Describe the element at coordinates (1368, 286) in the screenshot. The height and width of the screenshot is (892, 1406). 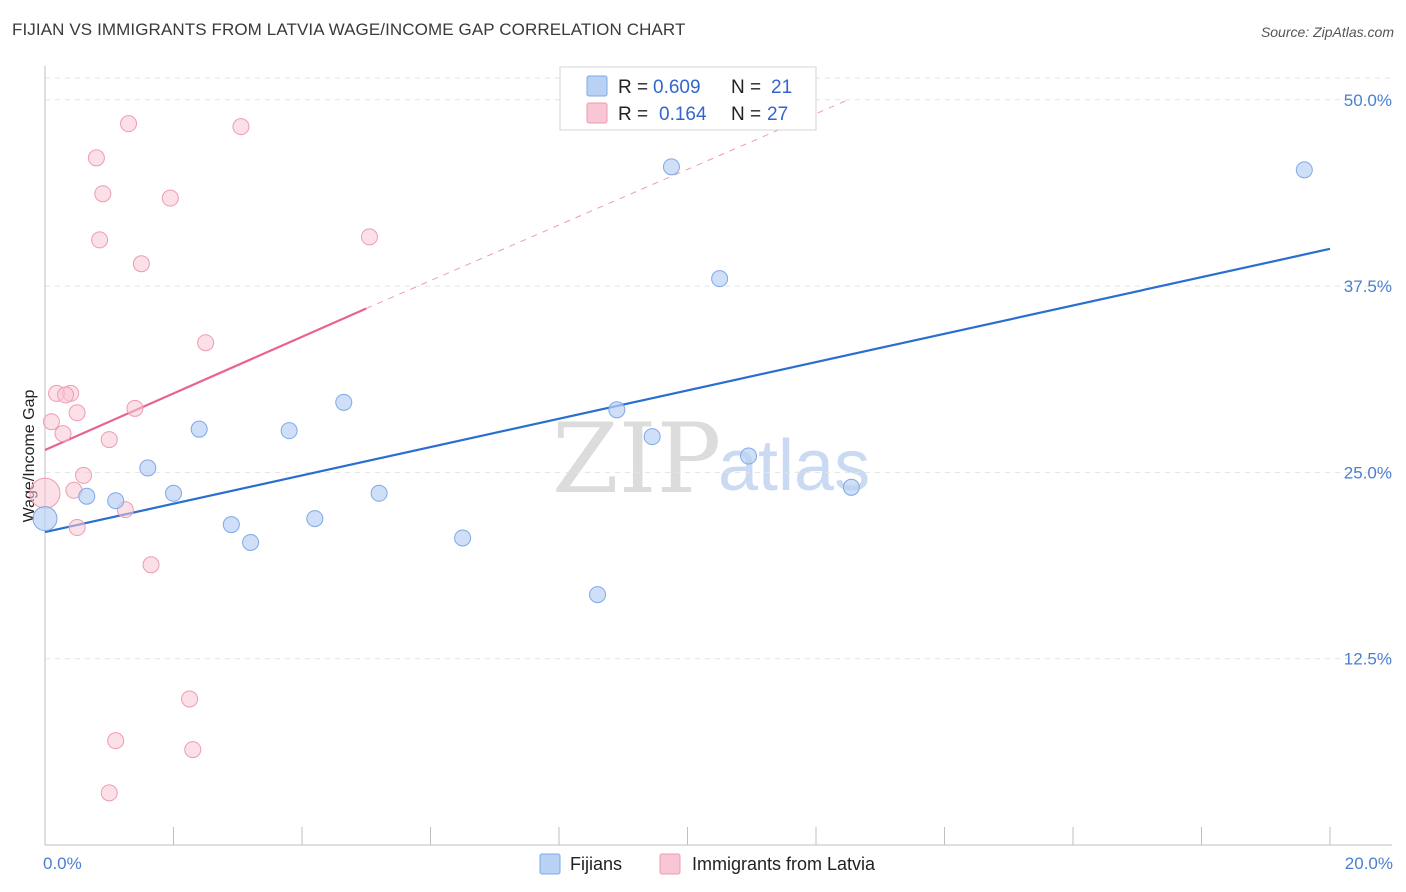
I see `y-tick-label: 37.5%` at that location.